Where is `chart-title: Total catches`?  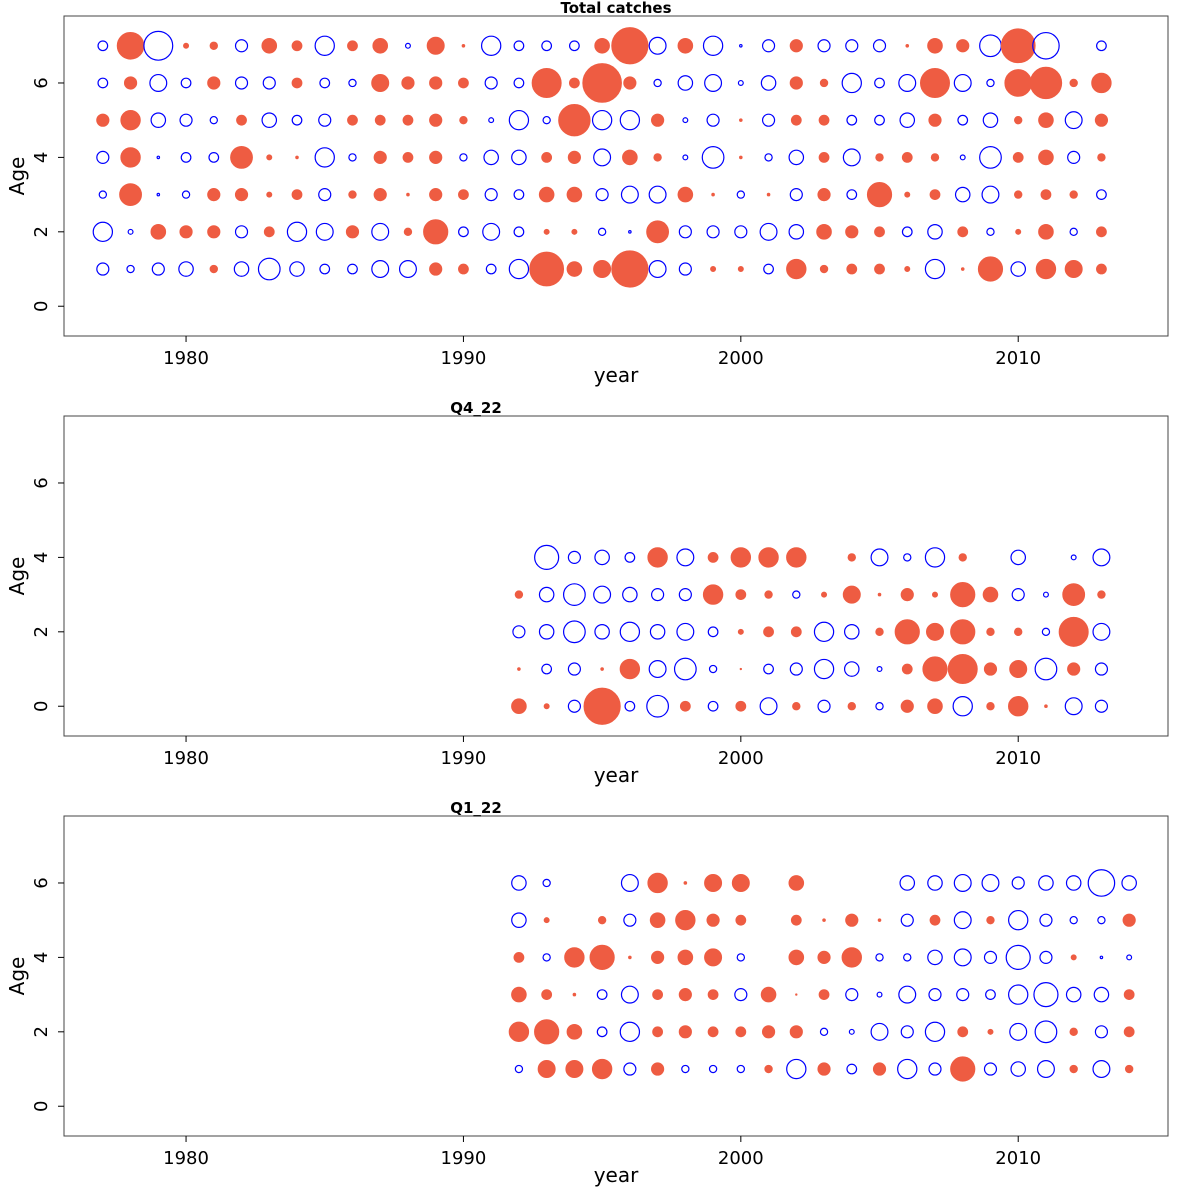
chart-title: Total catches is located at coordinates (615, 8).